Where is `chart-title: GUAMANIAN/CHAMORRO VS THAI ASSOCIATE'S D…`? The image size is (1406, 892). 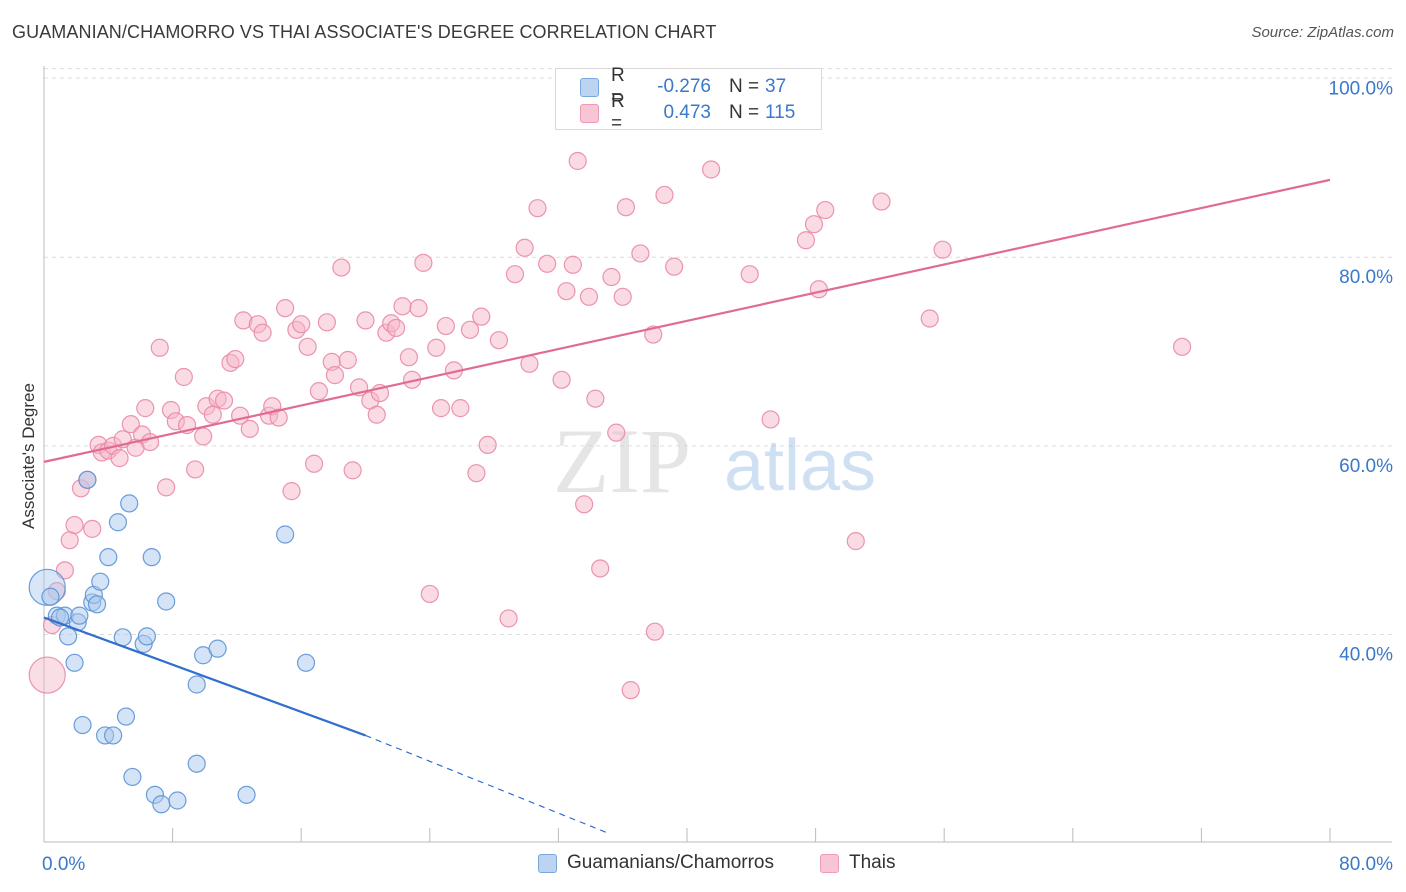
chart-title: GUAMANIAN/CHAMORRO VS THAI ASSOCIATE'S D… is located at coordinates (364, 32).